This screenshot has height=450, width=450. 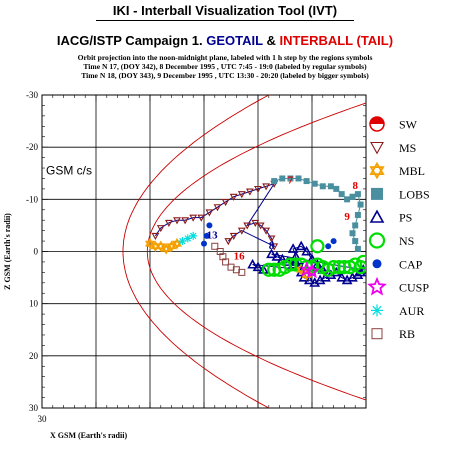 I want to click on legend-lobs-icon, so click(x=377, y=193).